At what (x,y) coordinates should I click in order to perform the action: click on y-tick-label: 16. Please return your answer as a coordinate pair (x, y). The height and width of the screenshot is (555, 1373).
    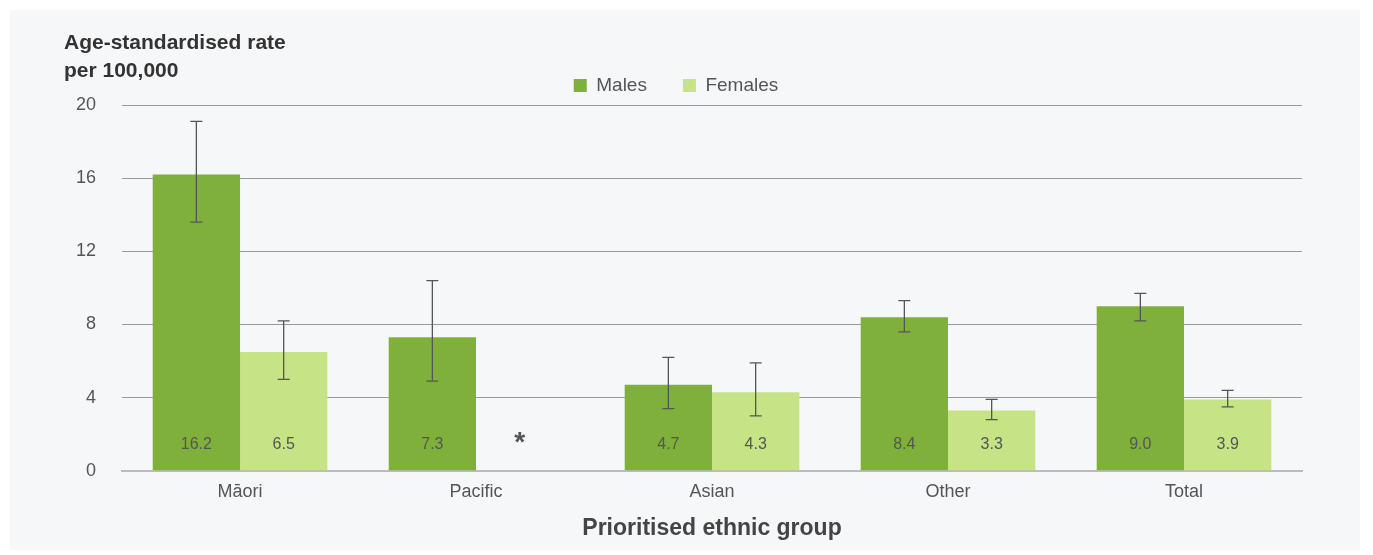
    Looking at the image, I should click on (86, 177).